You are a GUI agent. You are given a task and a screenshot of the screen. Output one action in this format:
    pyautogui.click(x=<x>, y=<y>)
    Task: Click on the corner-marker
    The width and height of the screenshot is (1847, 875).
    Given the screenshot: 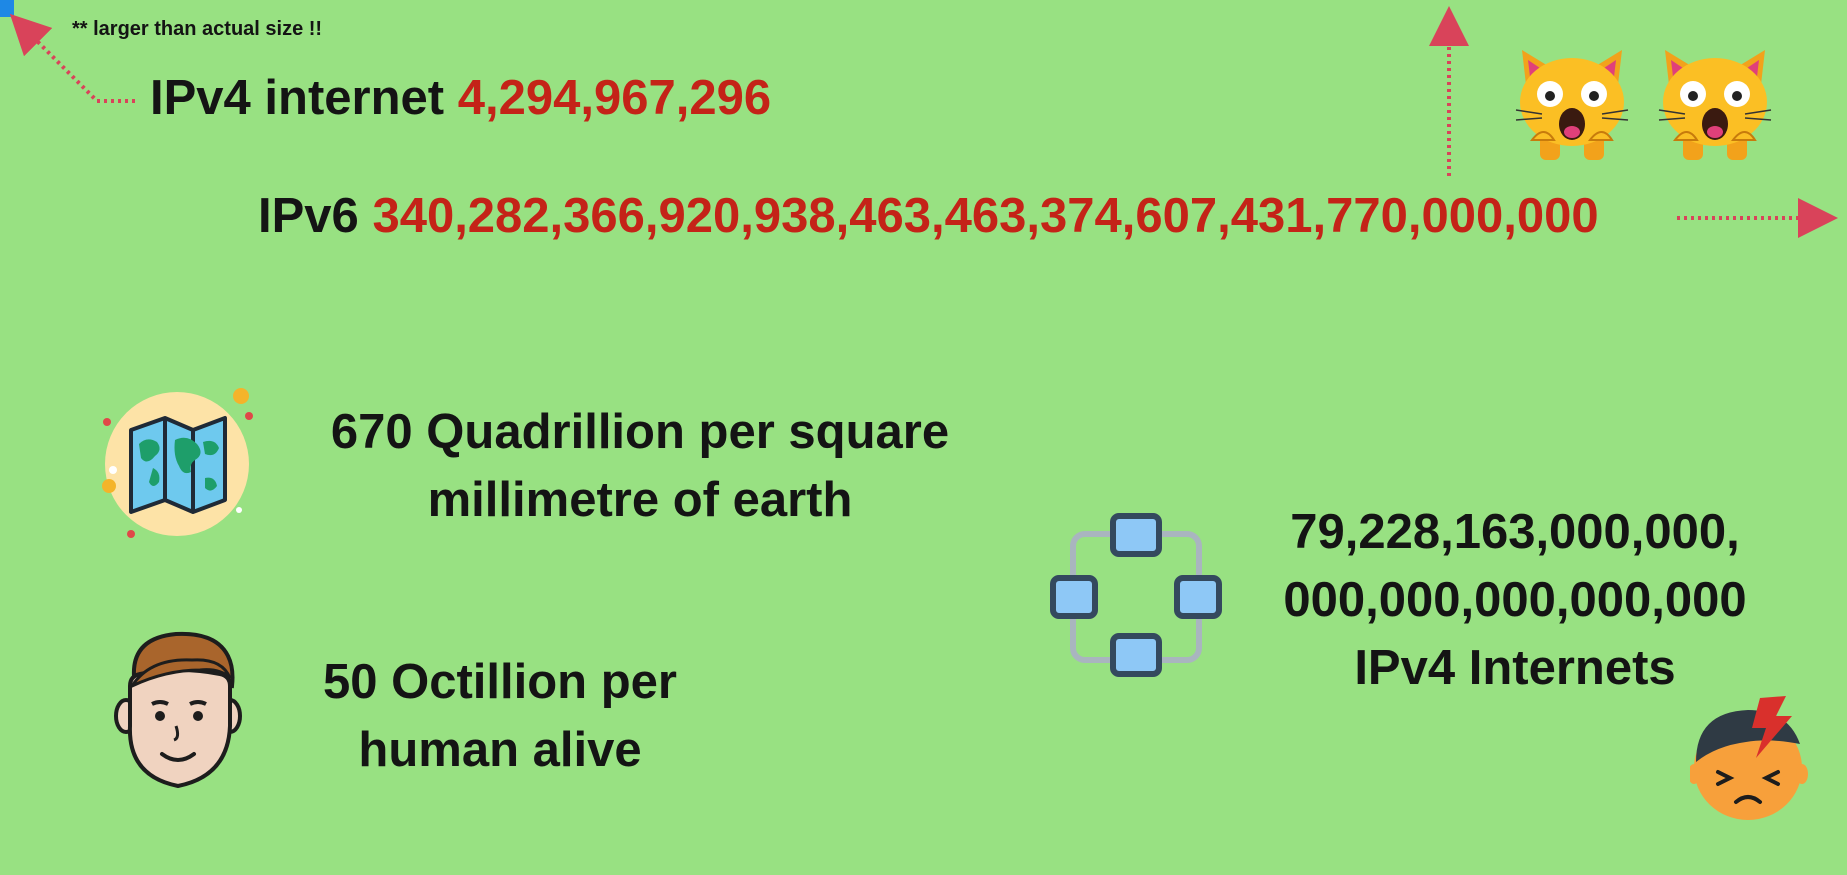 What is the action you would take?
    pyautogui.click(x=7, y=8)
    